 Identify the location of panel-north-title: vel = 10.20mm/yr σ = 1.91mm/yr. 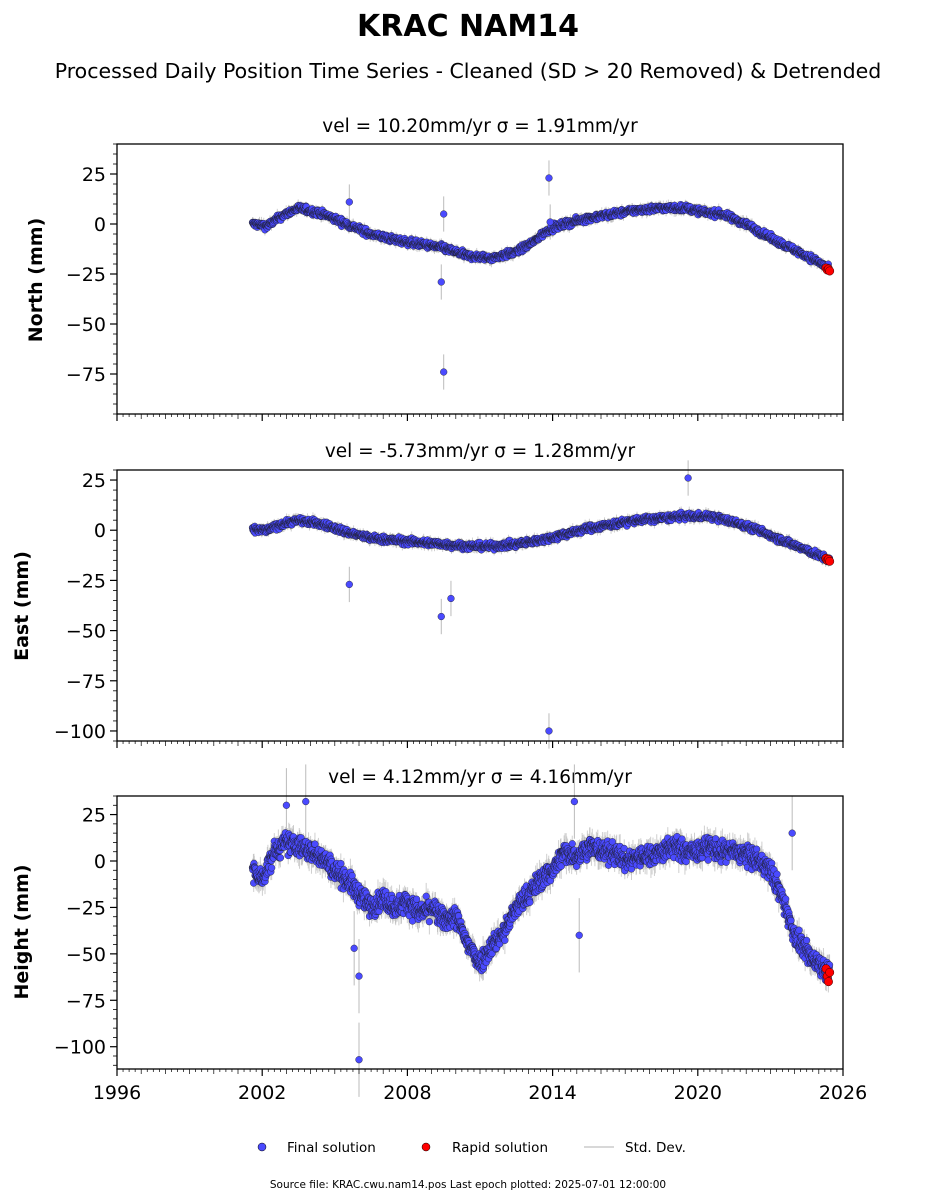
(480, 126).